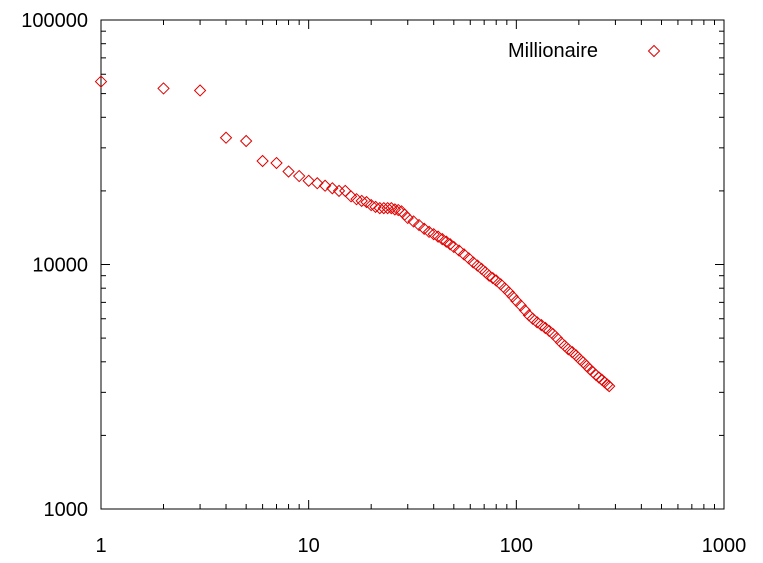 The image size is (763, 563). I want to click on y-tick-label: 10000, so click(60, 266).